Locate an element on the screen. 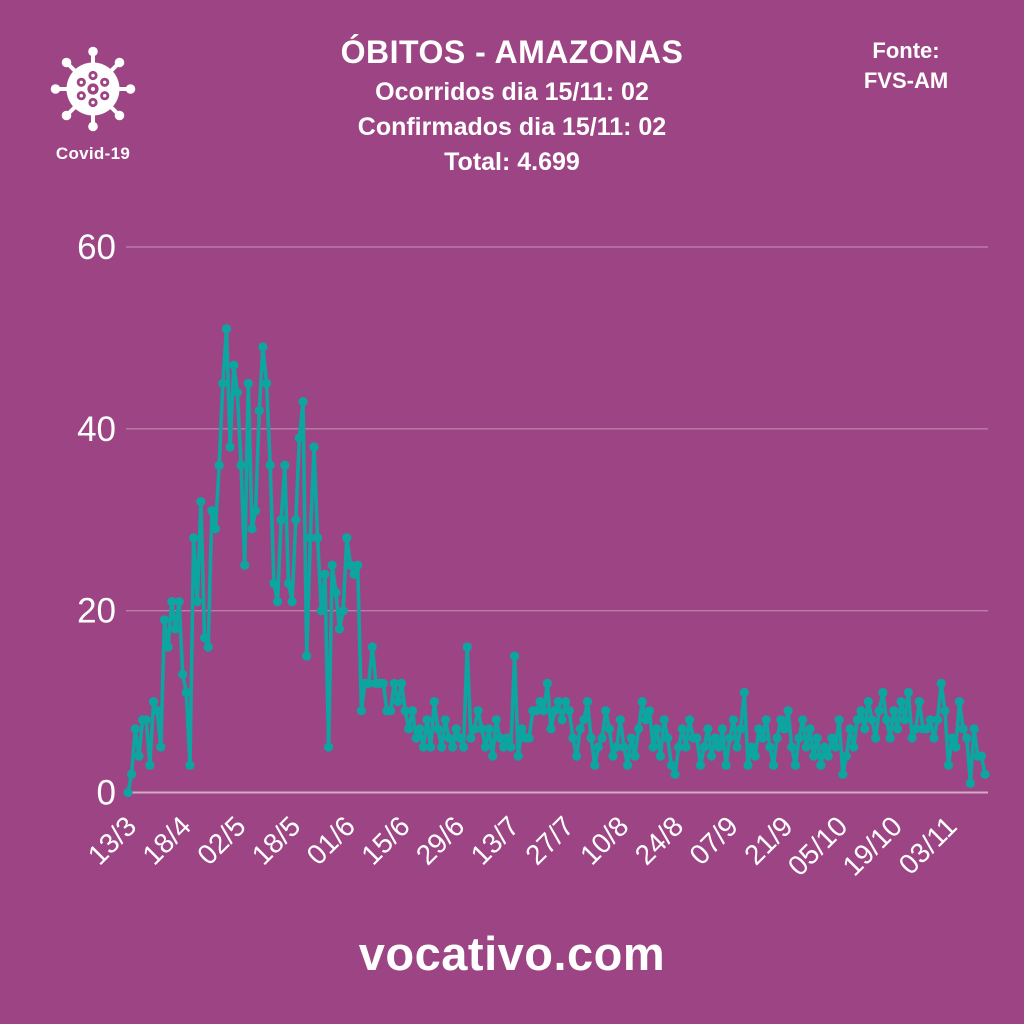 The image size is (1024, 1024). subtitle-ocorridos: Ocorridos dia 15/11: 02 is located at coordinates (512, 92).